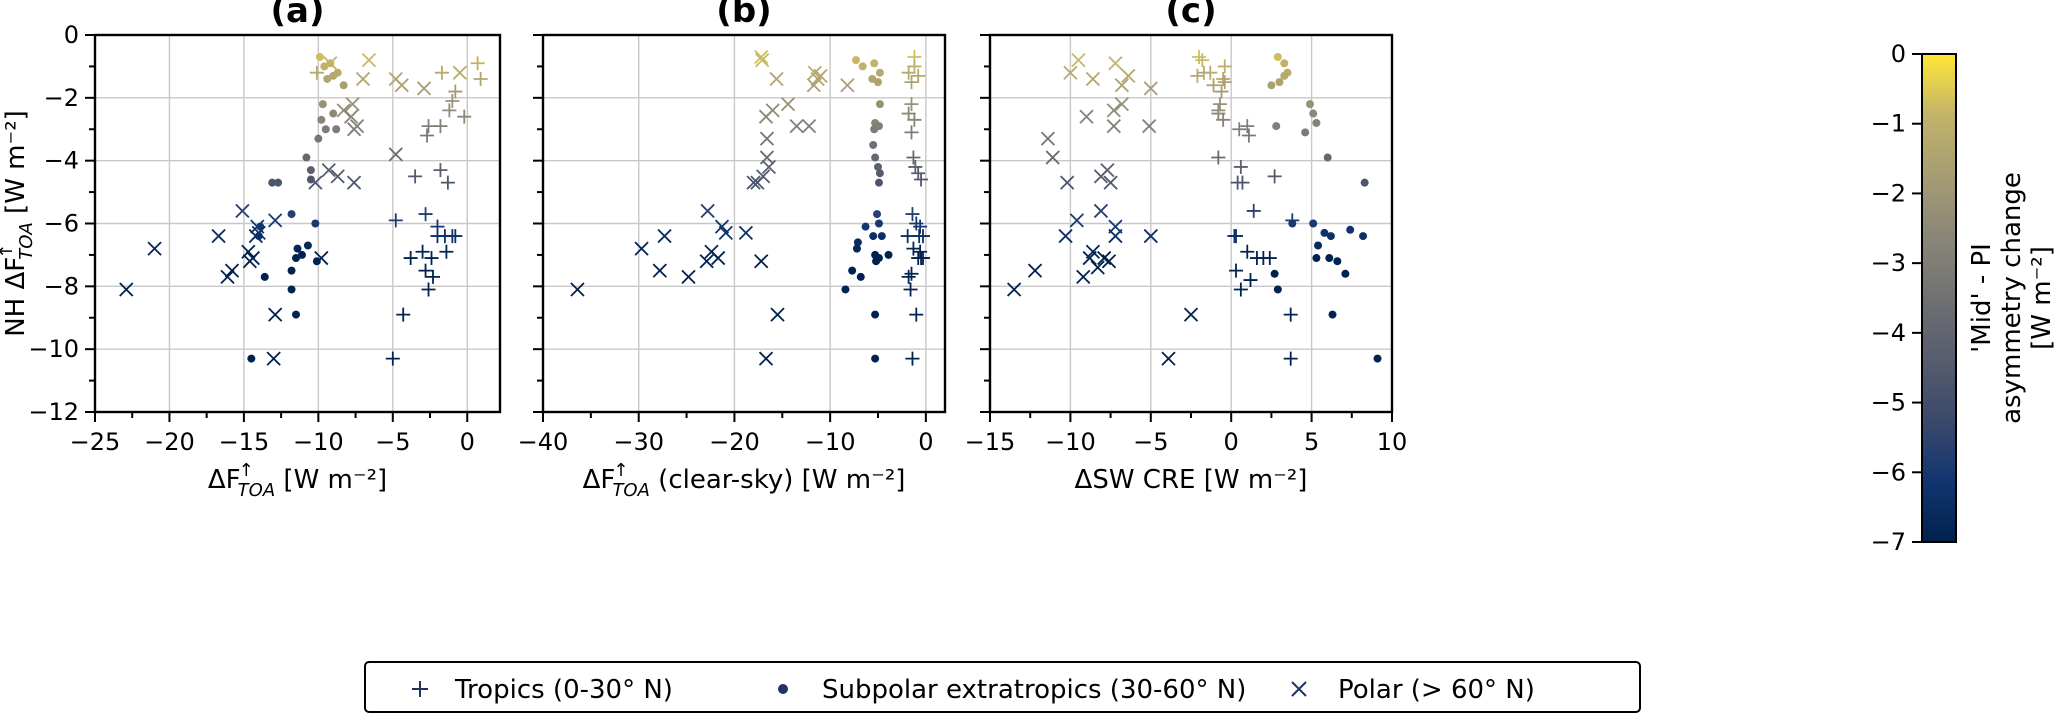  I want to click on x-tick-label: −15, so click(990, 442).